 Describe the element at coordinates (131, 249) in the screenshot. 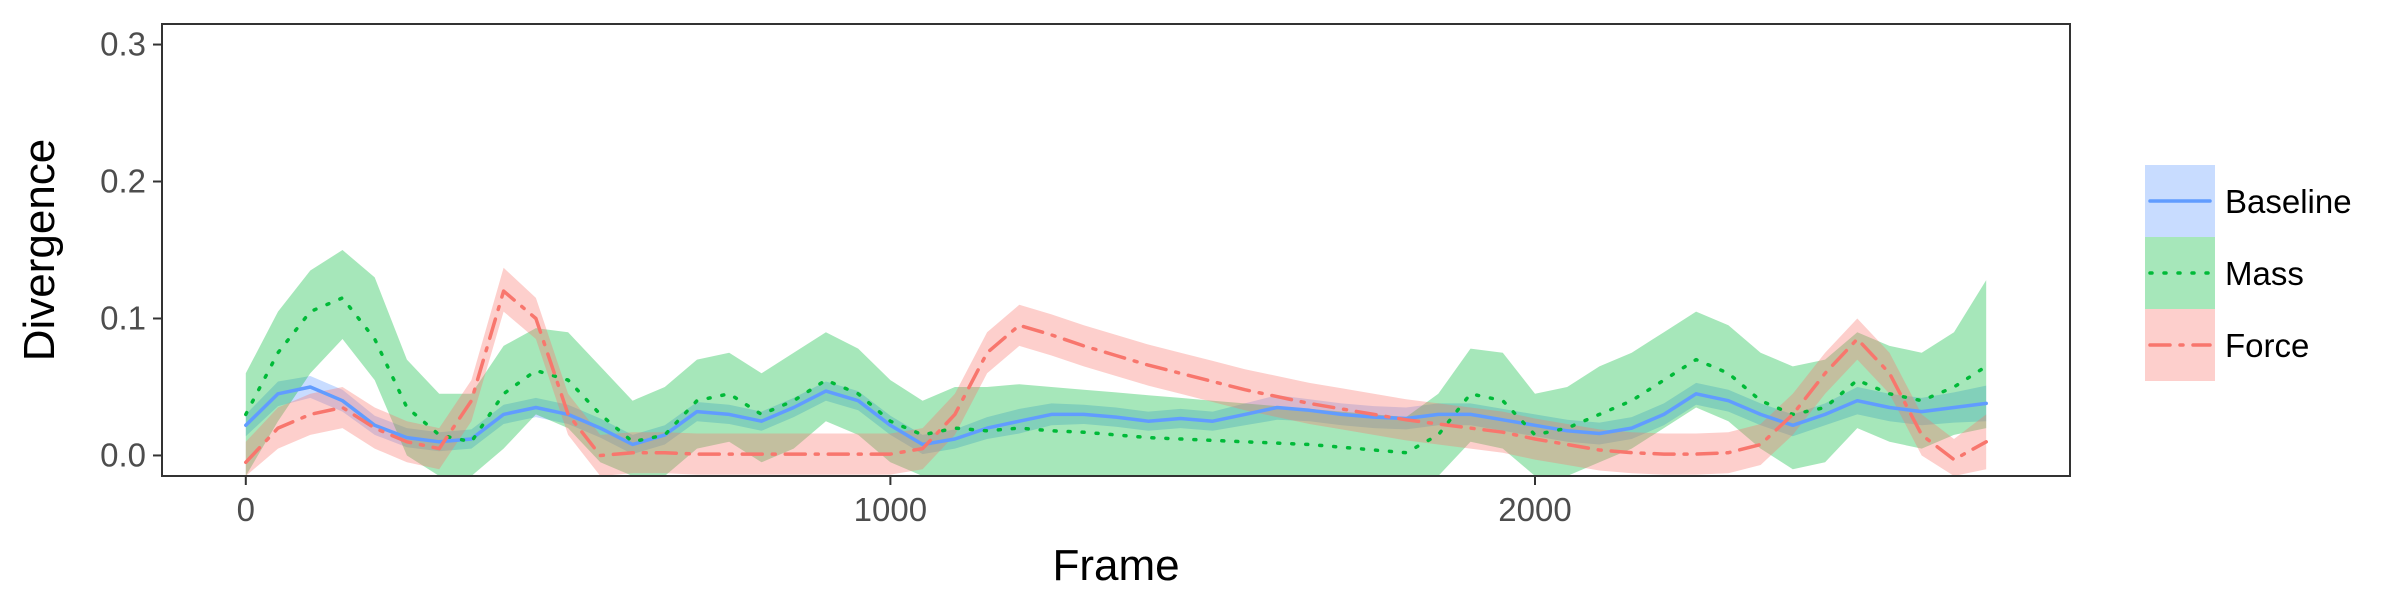

I see `y-axis: 0.0 0.1 0.2 0.3` at that location.